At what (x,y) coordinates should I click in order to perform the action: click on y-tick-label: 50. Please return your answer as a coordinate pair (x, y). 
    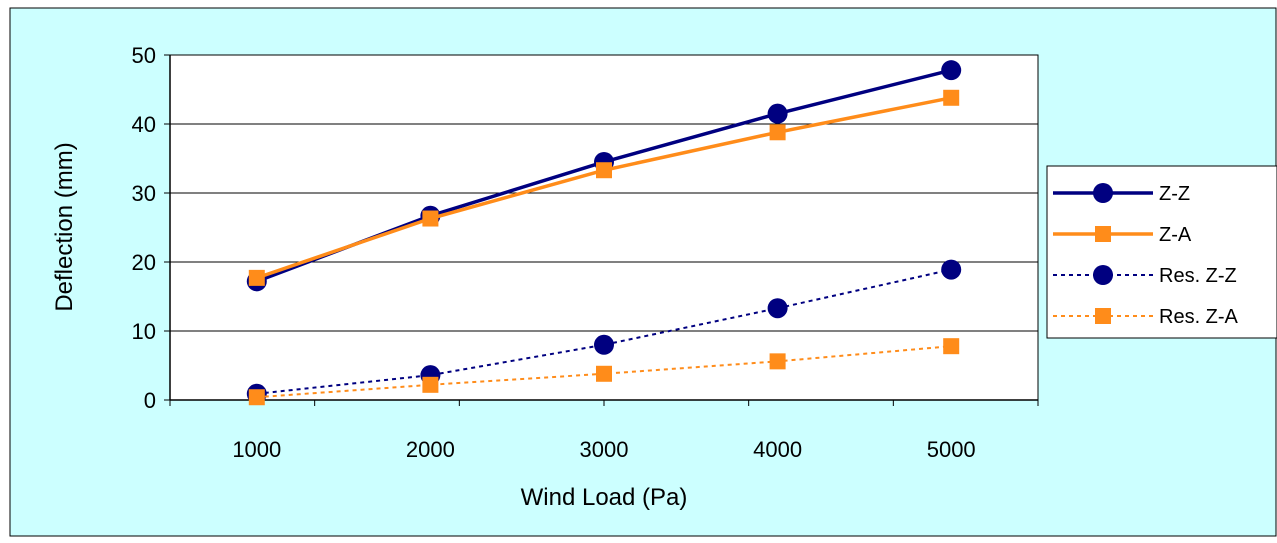
    Looking at the image, I should click on (144, 55).